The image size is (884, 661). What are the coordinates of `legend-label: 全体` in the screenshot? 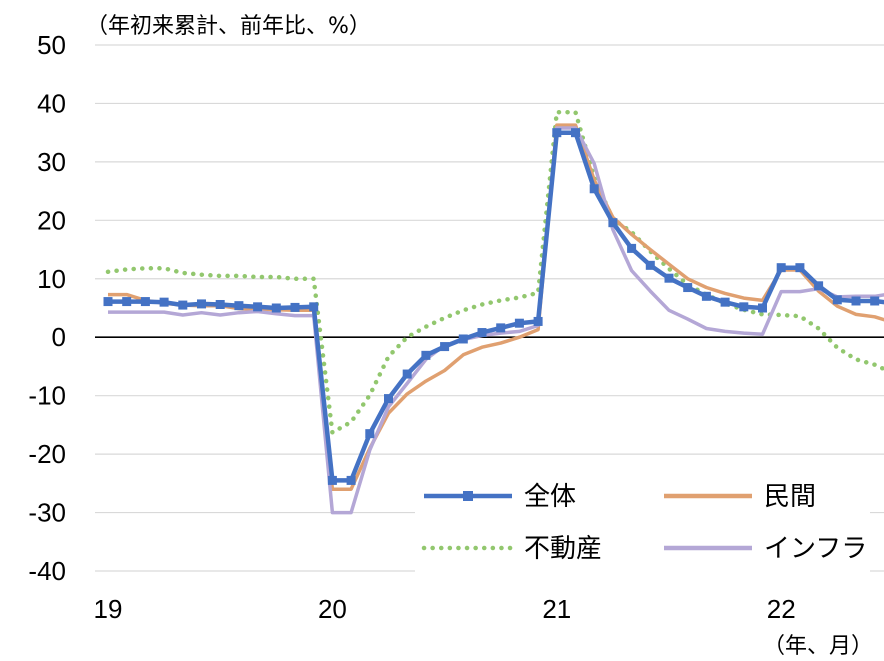 It's located at (550, 497).